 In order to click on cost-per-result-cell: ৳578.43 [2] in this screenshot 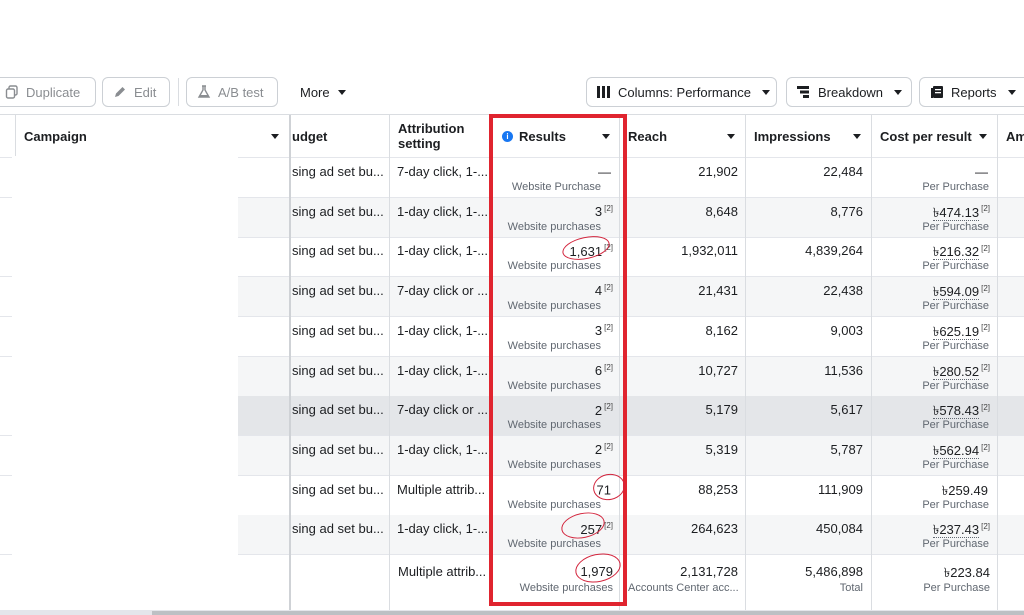, I will do `click(932, 412)`.